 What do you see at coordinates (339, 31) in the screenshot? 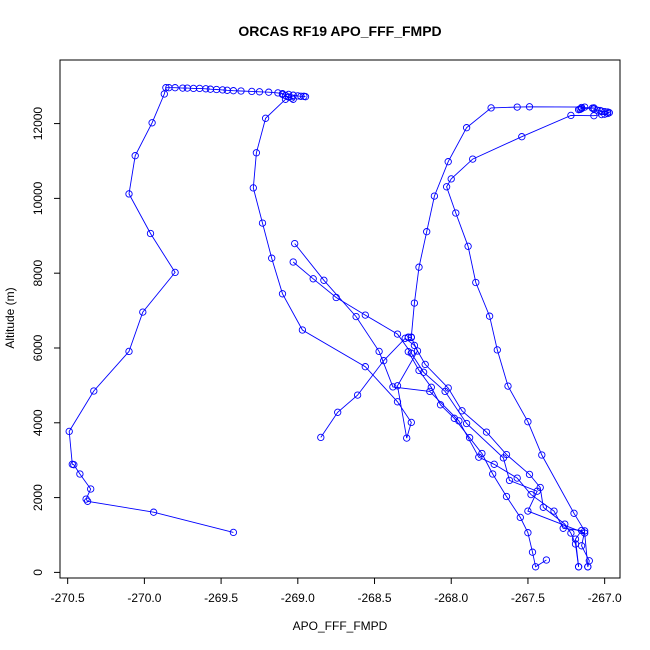
I see `chart-title: ORCAS RF19 APO_FFF_FMPD` at bounding box center [339, 31].